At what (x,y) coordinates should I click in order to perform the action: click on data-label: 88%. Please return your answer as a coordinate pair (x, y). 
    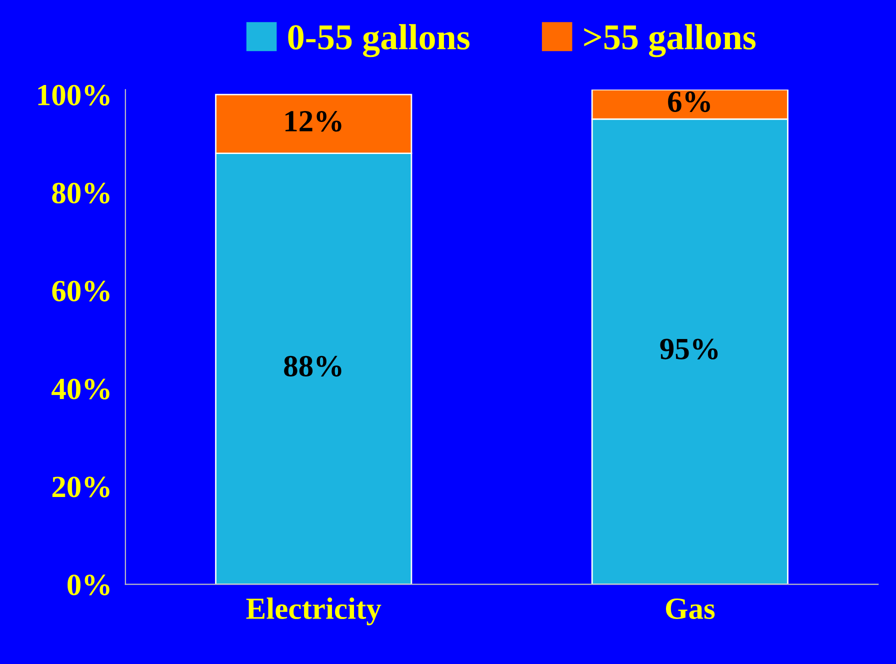
    Looking at the image, I should click on (313, 366).